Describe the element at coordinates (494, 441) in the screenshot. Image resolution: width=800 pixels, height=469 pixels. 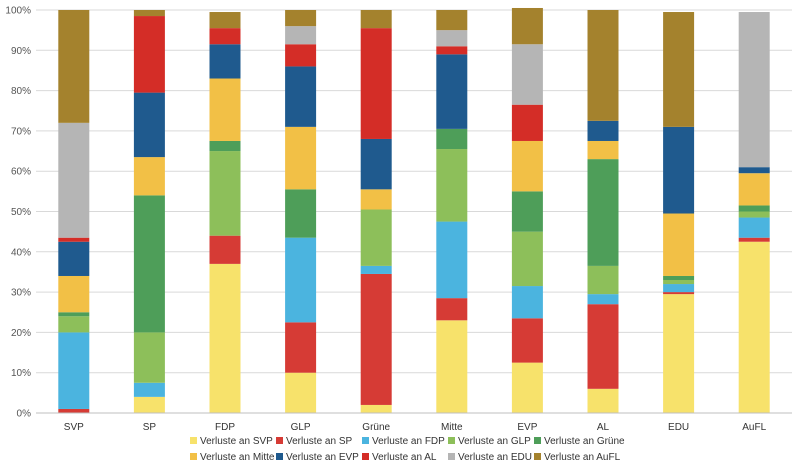
I see `legend-label: Verluste an GLP` at that location.